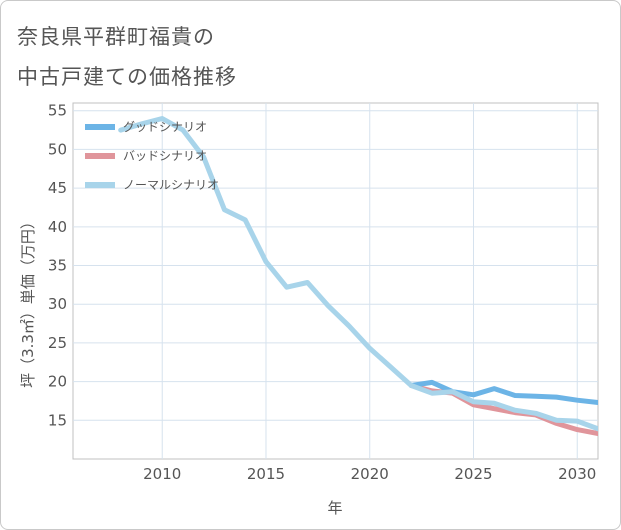  Describe the element at coordinates (127, 77) in the screenshot. I see `chart-title-line-2: 中古戸建ての価格推移` at that location.